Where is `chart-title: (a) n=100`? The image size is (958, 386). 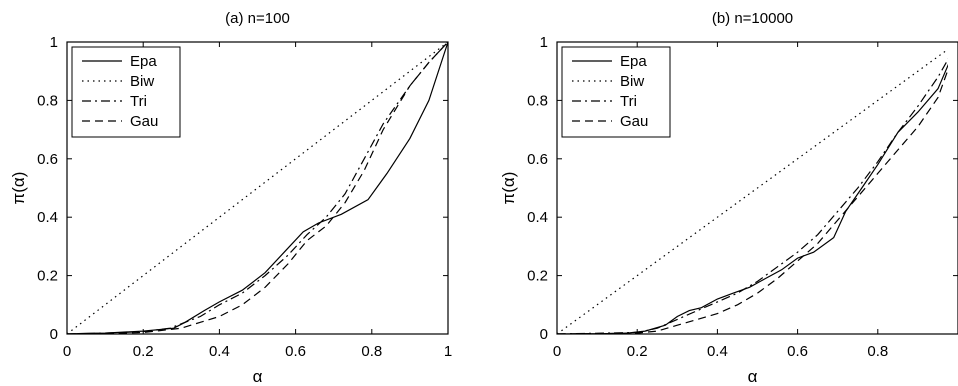
chart-title: (a) n=100 is located at coordinates (257, 18).